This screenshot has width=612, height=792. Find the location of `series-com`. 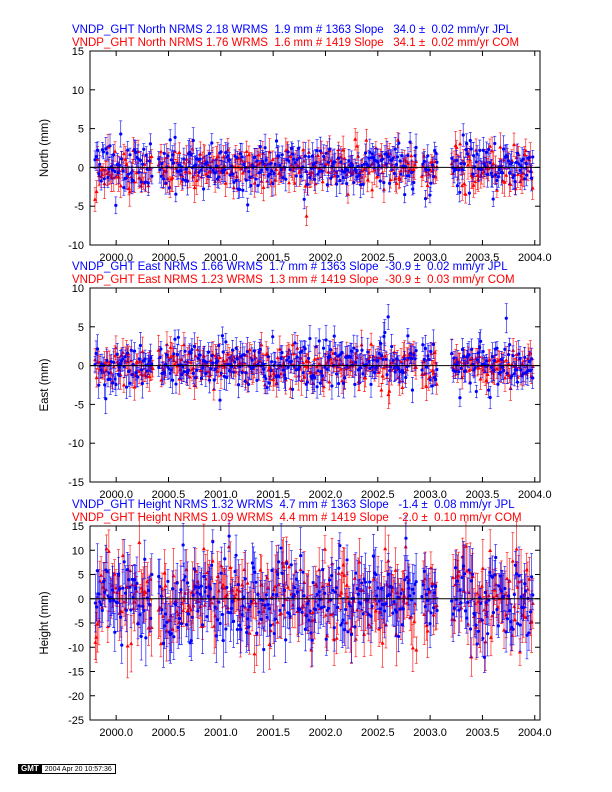

series-com is located at coordinates (313, 177).